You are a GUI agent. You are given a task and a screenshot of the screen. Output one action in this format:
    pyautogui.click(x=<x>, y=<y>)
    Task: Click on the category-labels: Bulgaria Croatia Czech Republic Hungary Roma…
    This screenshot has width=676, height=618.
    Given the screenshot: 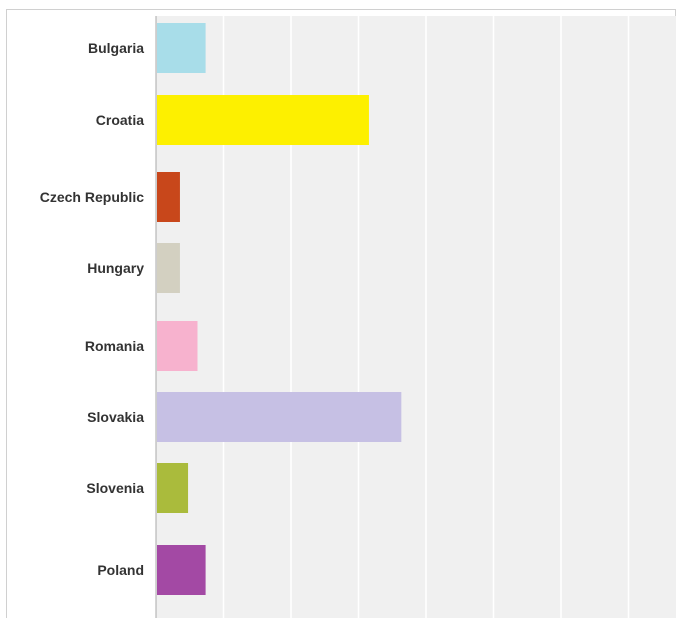 What is the action you would take?
    pyautogui.click(x=92, y=309)
    